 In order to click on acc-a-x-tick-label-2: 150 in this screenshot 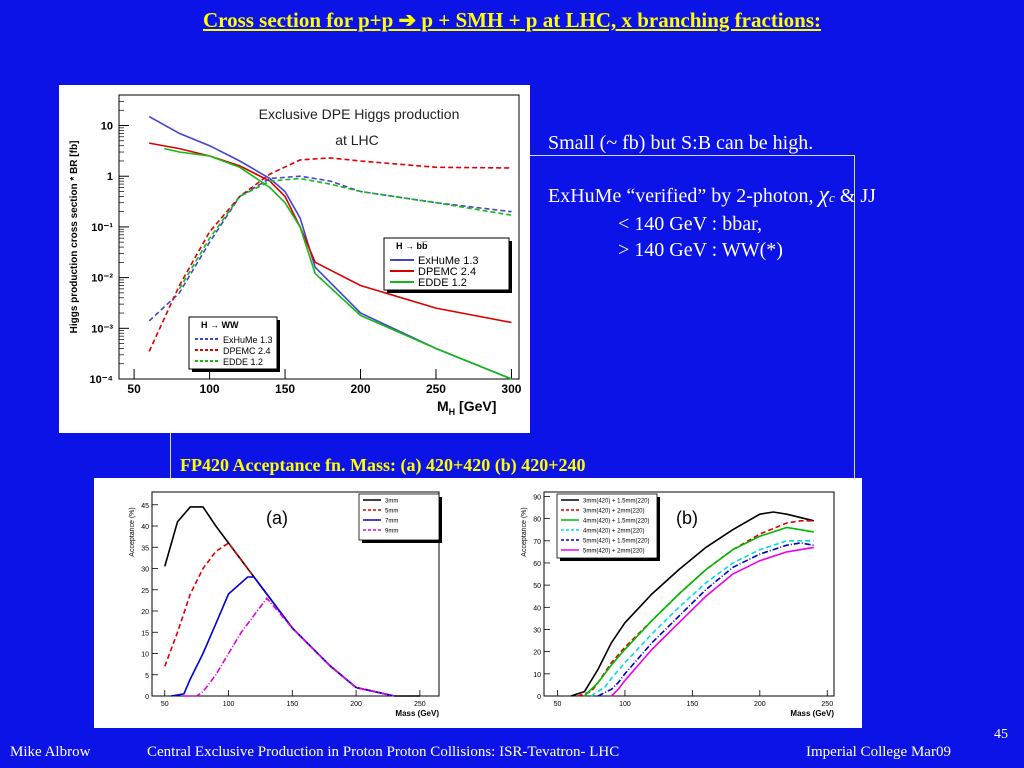, I will do `click(292, 704)`.